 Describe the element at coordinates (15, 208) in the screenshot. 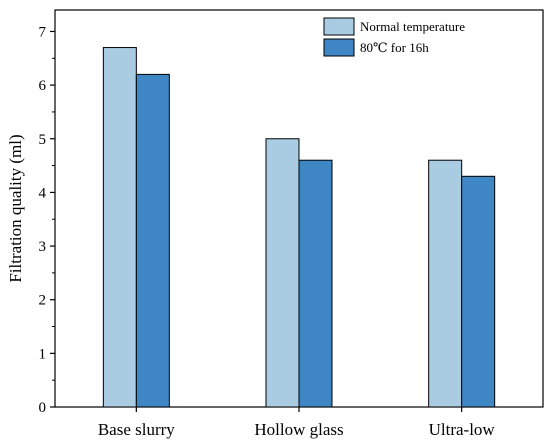

I see `y-axis-title: Filtration quality (ml)` at that location.